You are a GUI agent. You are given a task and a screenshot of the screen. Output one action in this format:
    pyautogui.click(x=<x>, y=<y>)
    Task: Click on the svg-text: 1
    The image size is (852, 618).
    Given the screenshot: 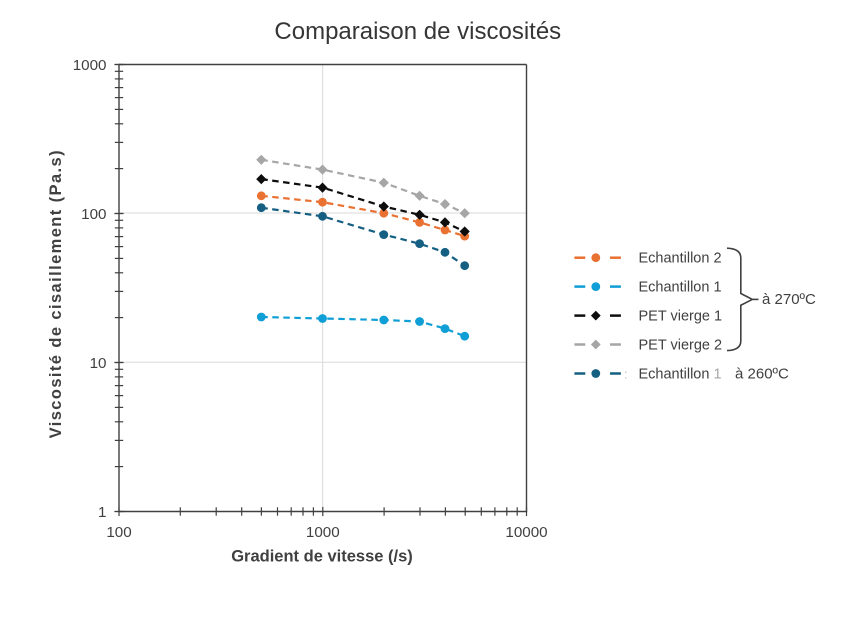 What is the action you would take?
    pyautogui.click(x=102, y=512)
    